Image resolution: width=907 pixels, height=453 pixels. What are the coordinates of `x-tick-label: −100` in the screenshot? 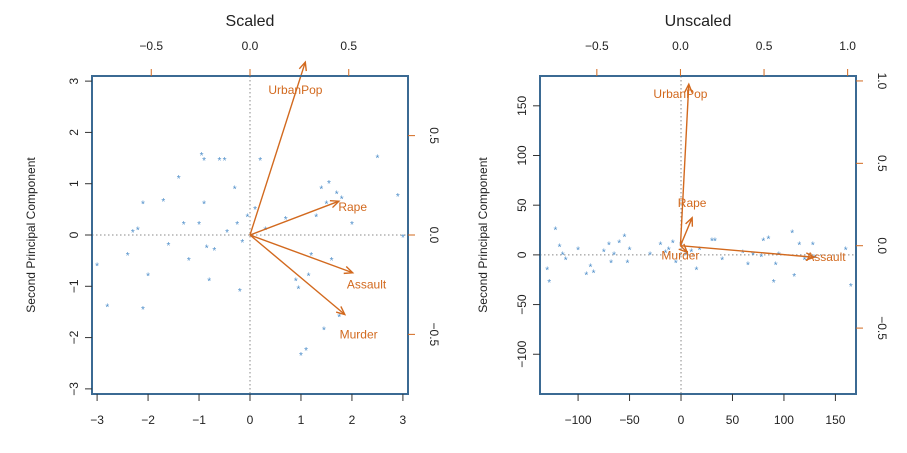 It's located at (578, 420).